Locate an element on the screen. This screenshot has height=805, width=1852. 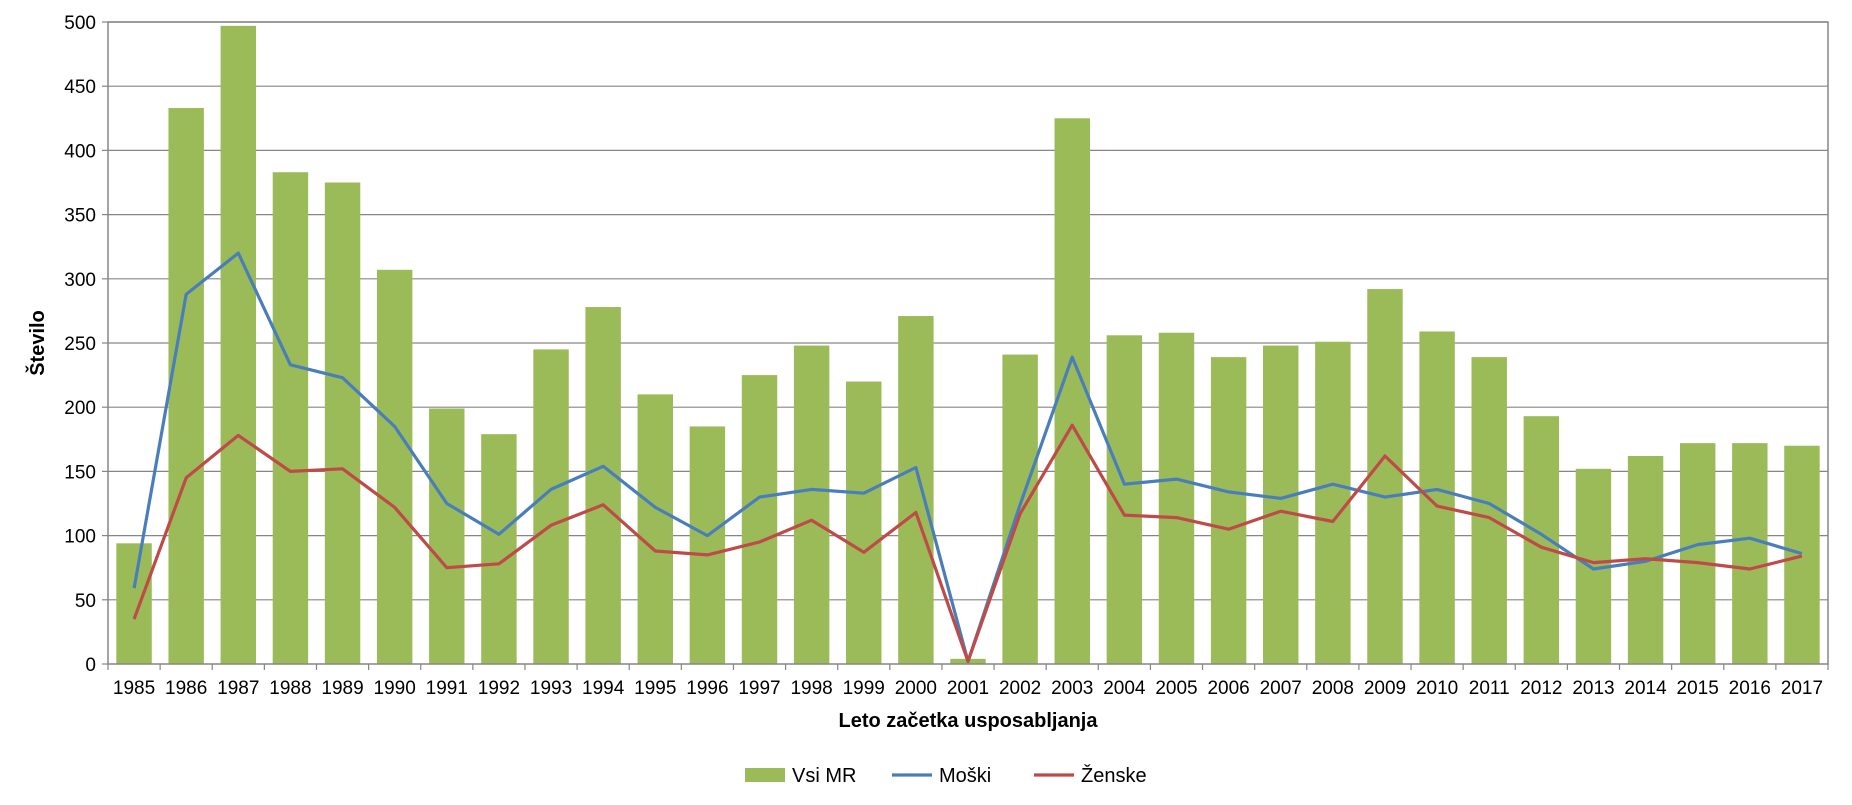
x-tick-label-2013: 2013 is located at coordinates (1593, 688).